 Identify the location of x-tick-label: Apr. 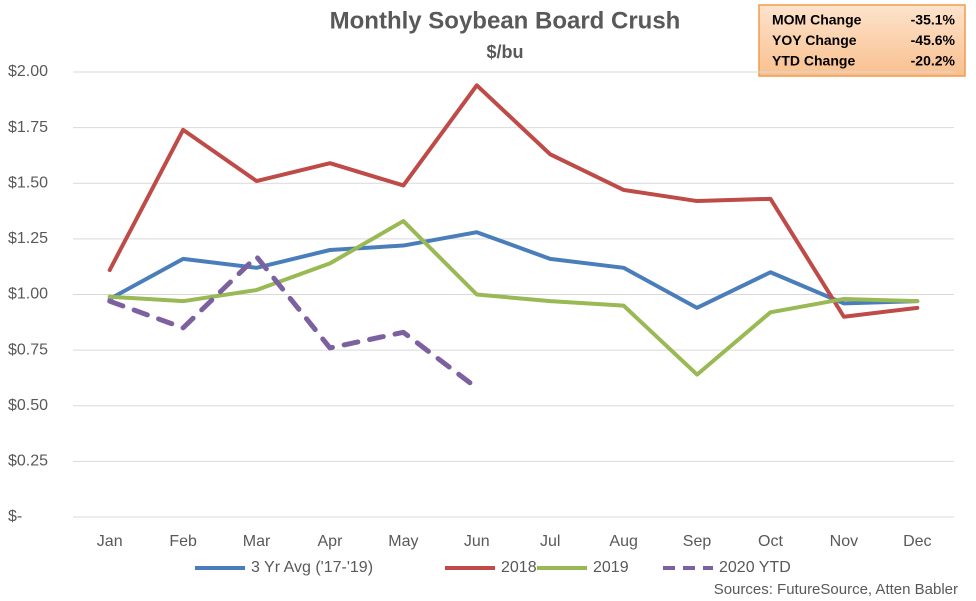
(331, 541).